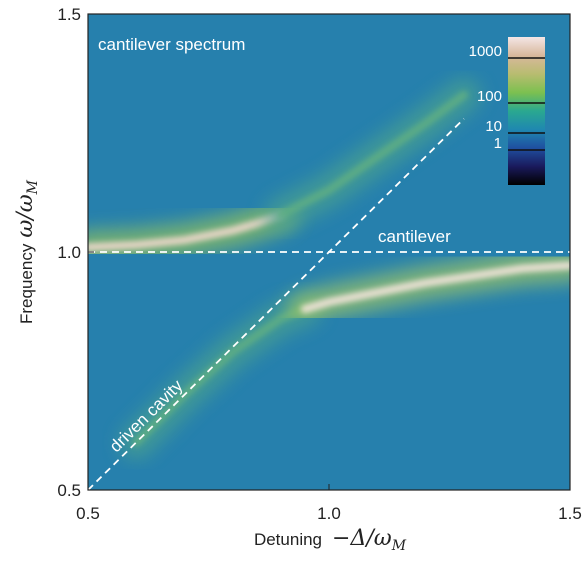 Image resolution: width=588 pixels, height=584 pixels. What do you see at coordinates (288, 539) in the screenshot?
I see `x-label-text: Detuning` at bounding box center [288, 539].